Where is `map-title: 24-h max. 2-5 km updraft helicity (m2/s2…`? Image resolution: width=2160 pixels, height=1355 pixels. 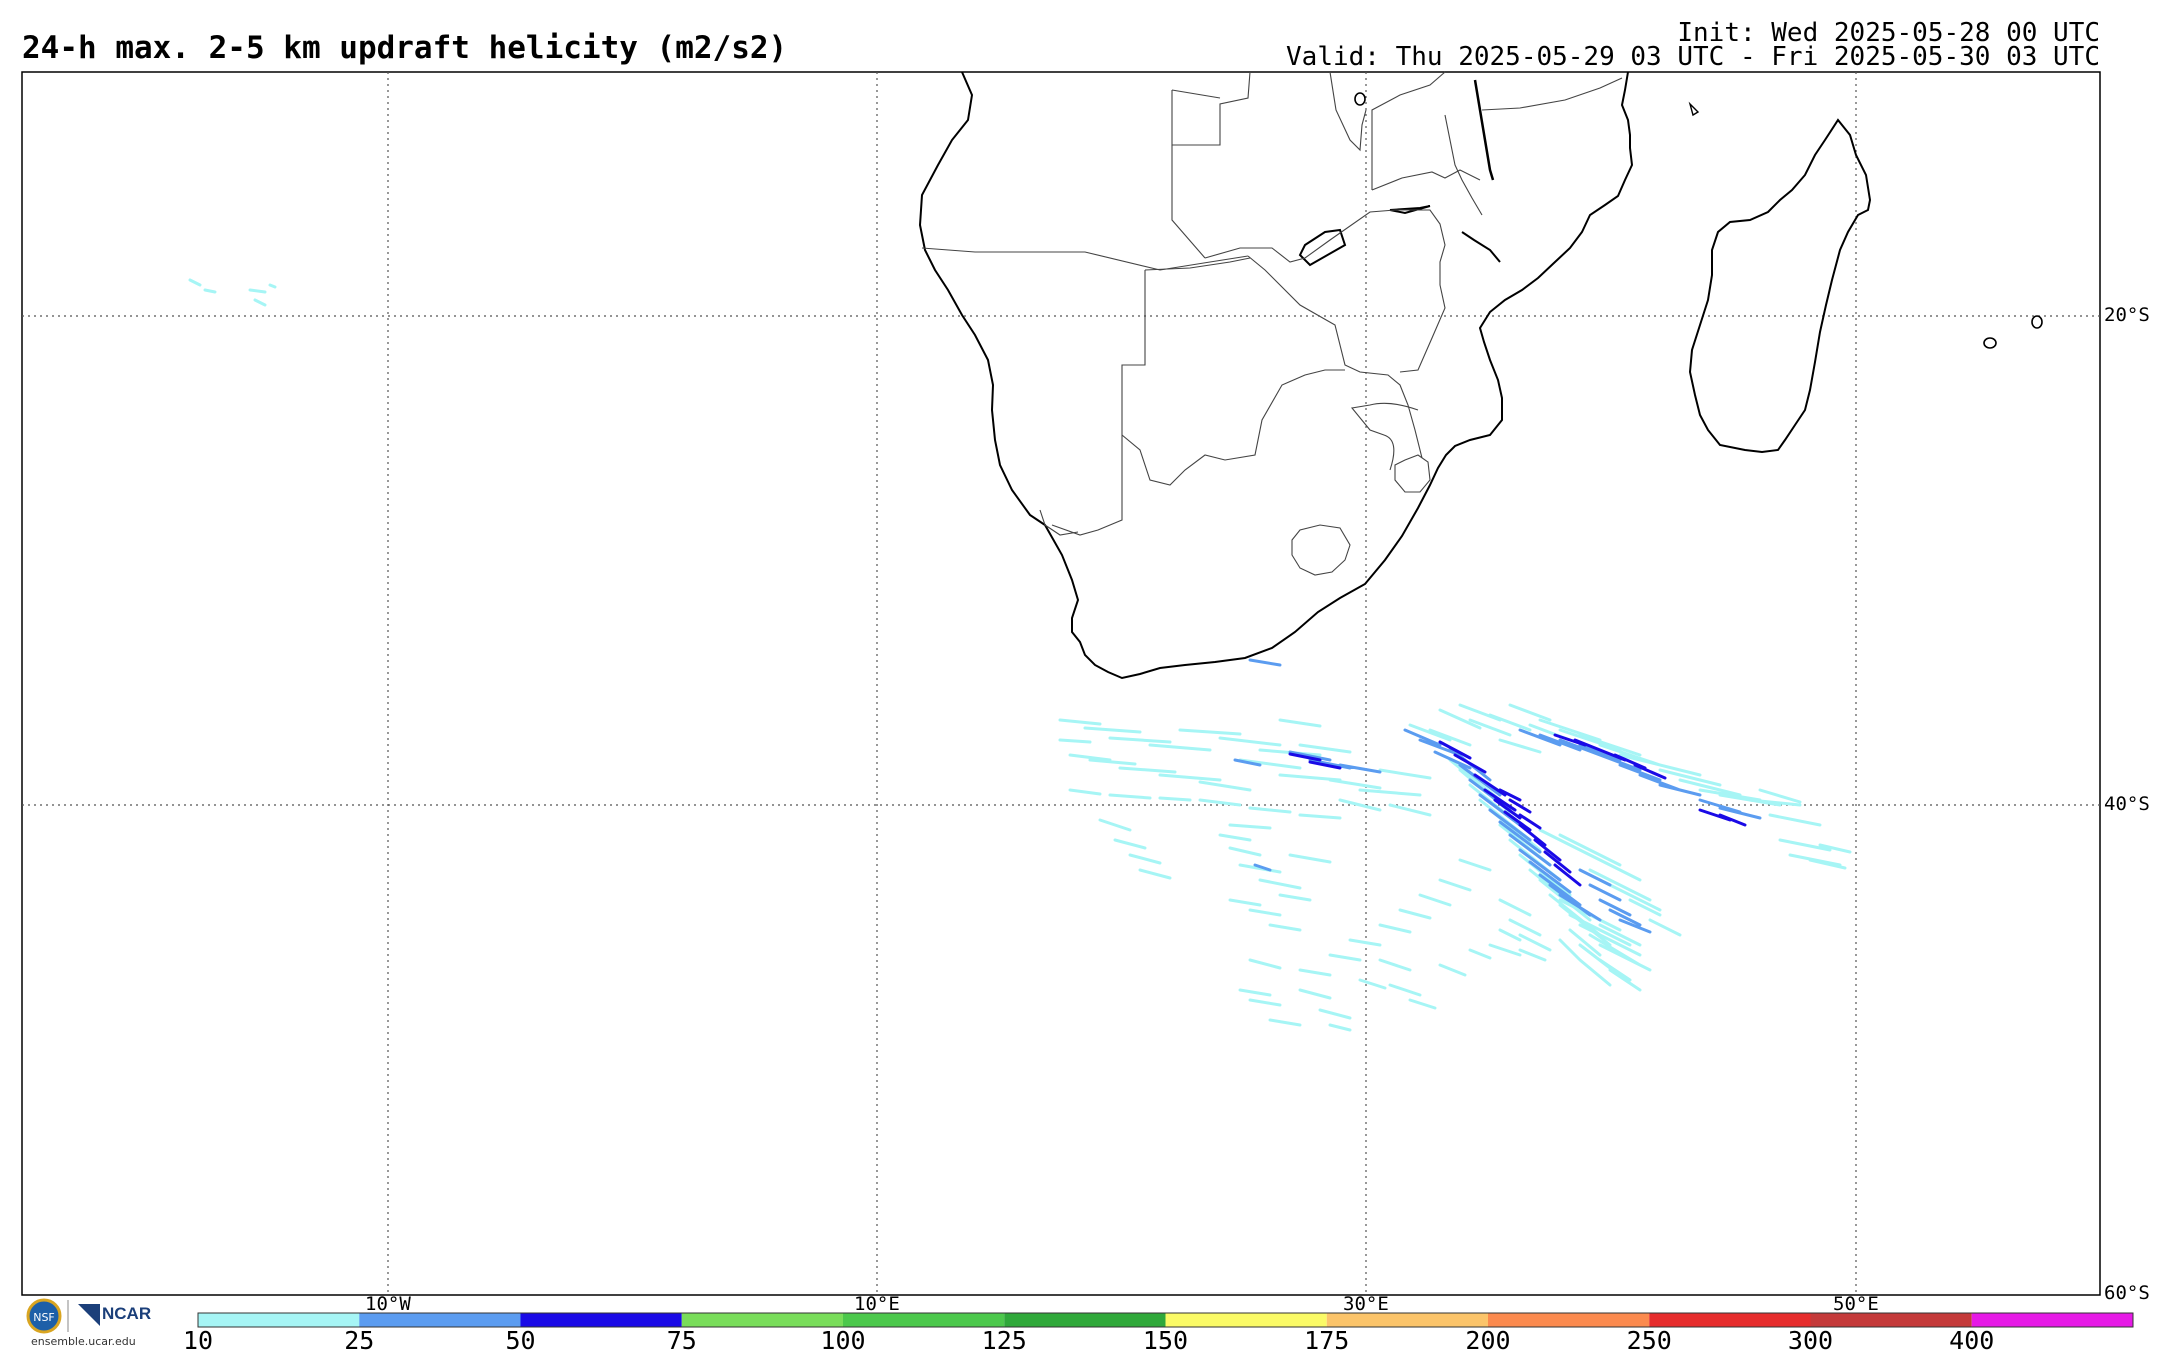
map-title: 24-h max. 2-5 km updraft helicity (m2/s2… is located at coordinates (405, 48).